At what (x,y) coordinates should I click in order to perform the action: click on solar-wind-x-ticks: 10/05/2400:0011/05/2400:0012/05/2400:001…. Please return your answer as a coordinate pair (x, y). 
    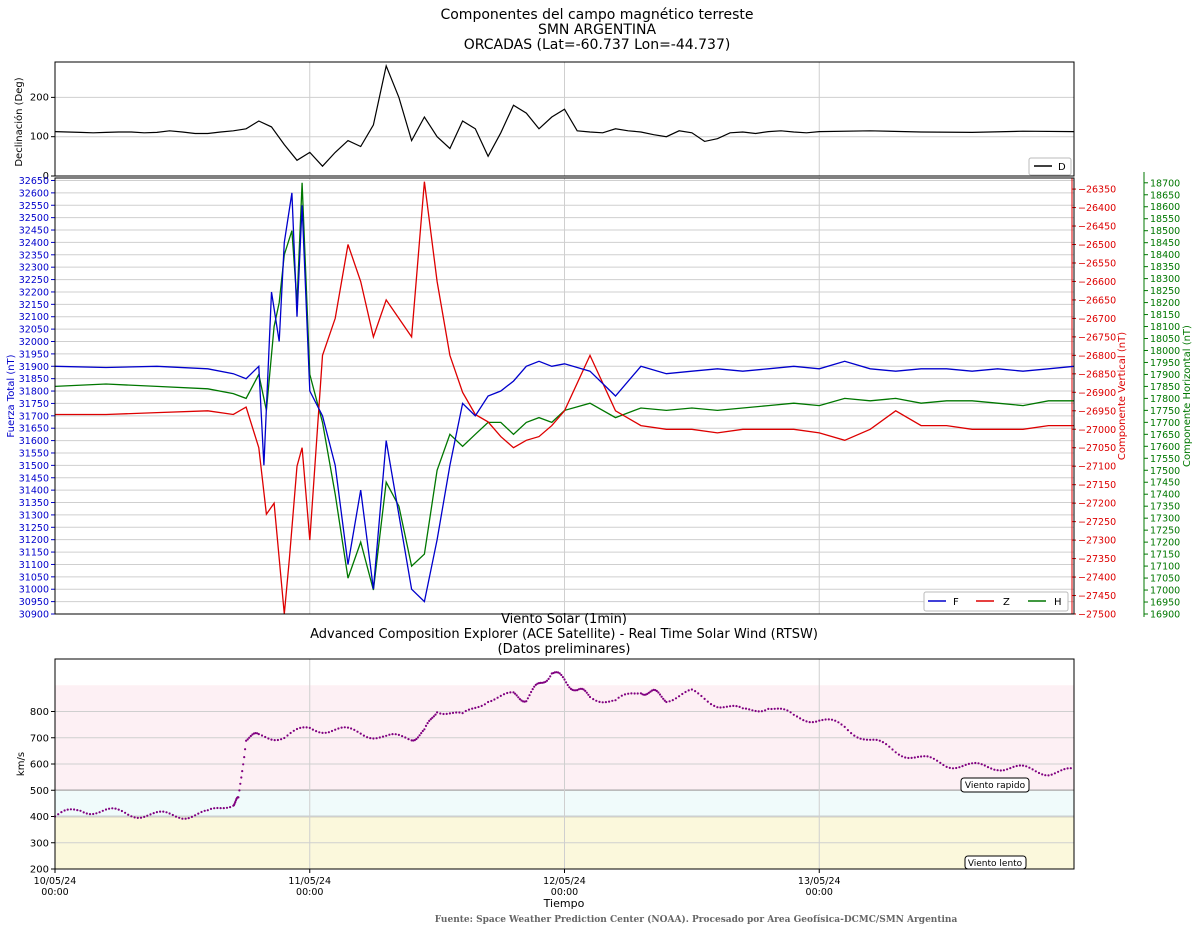
    Looking at the image, I should click on (437, 883).